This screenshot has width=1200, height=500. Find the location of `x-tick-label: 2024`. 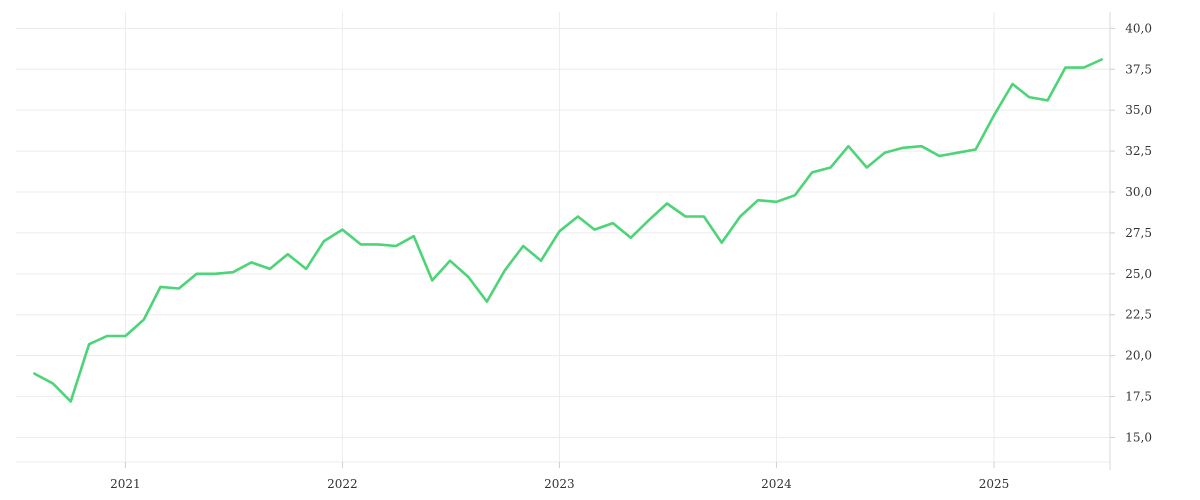

x-tick-label: 2024 is located at coordinates (776, 484).